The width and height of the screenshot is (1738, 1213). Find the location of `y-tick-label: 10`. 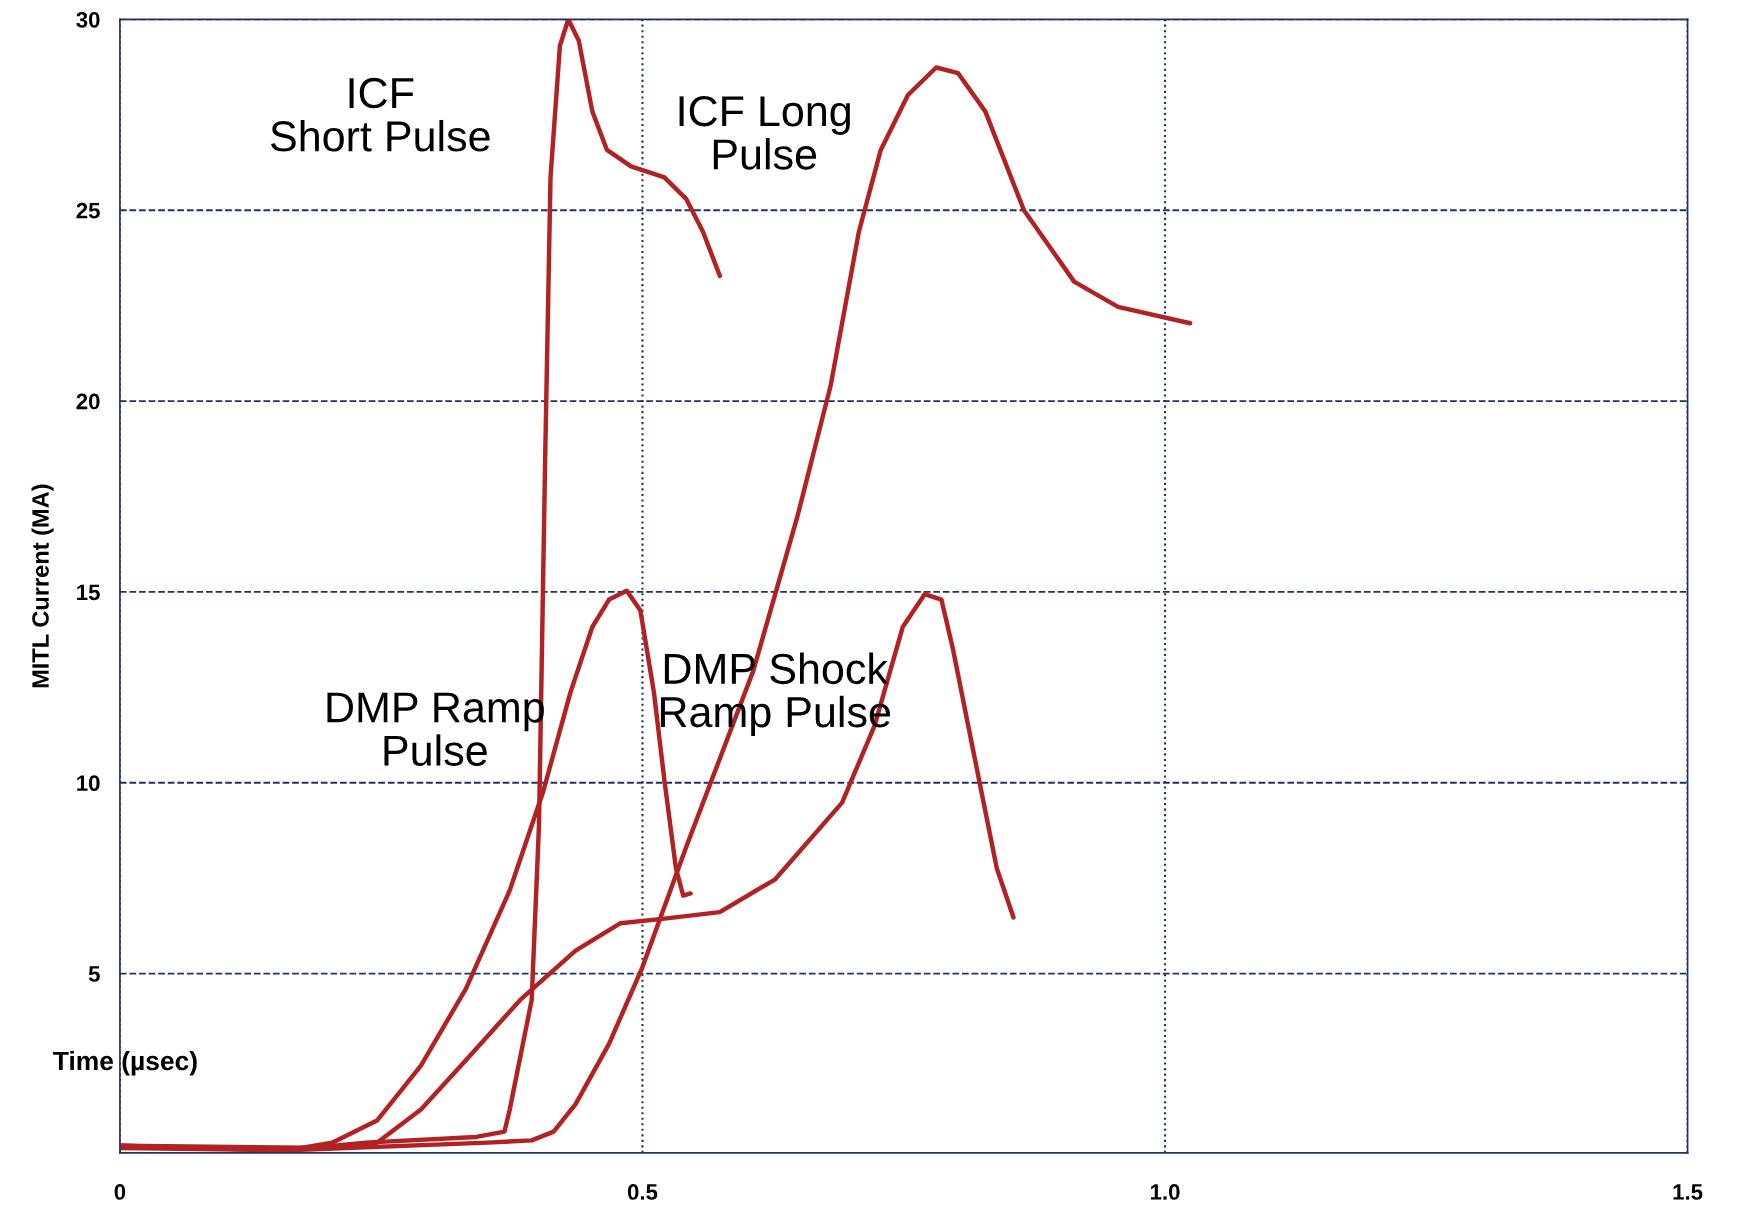

y-tick-label: 10 is located at coordinates (88, 783).